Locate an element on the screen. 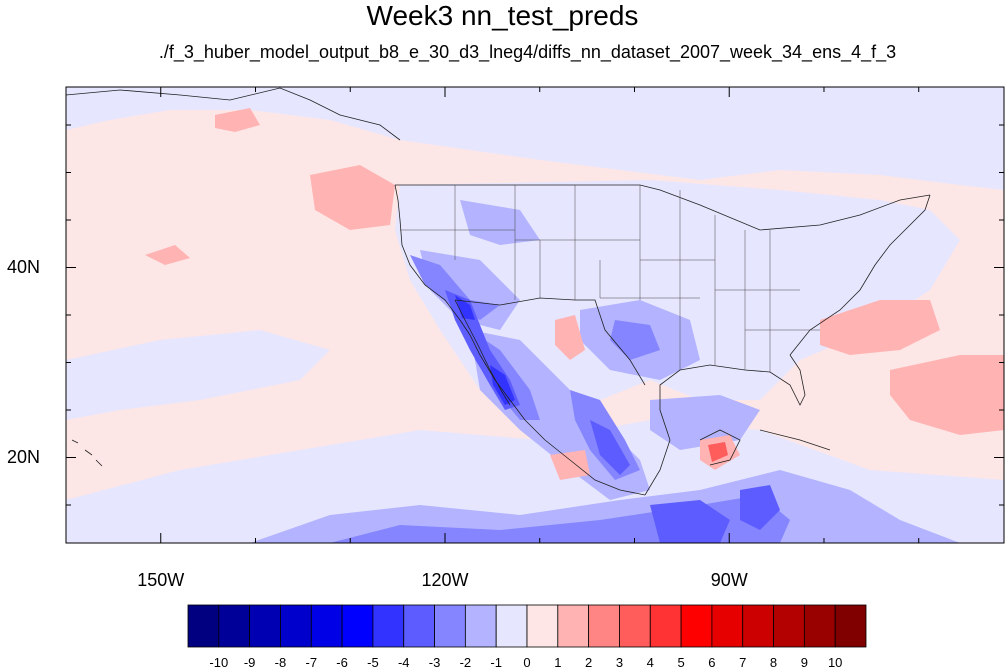  colorbar-label: 0 is located at coordinates (527, 662).